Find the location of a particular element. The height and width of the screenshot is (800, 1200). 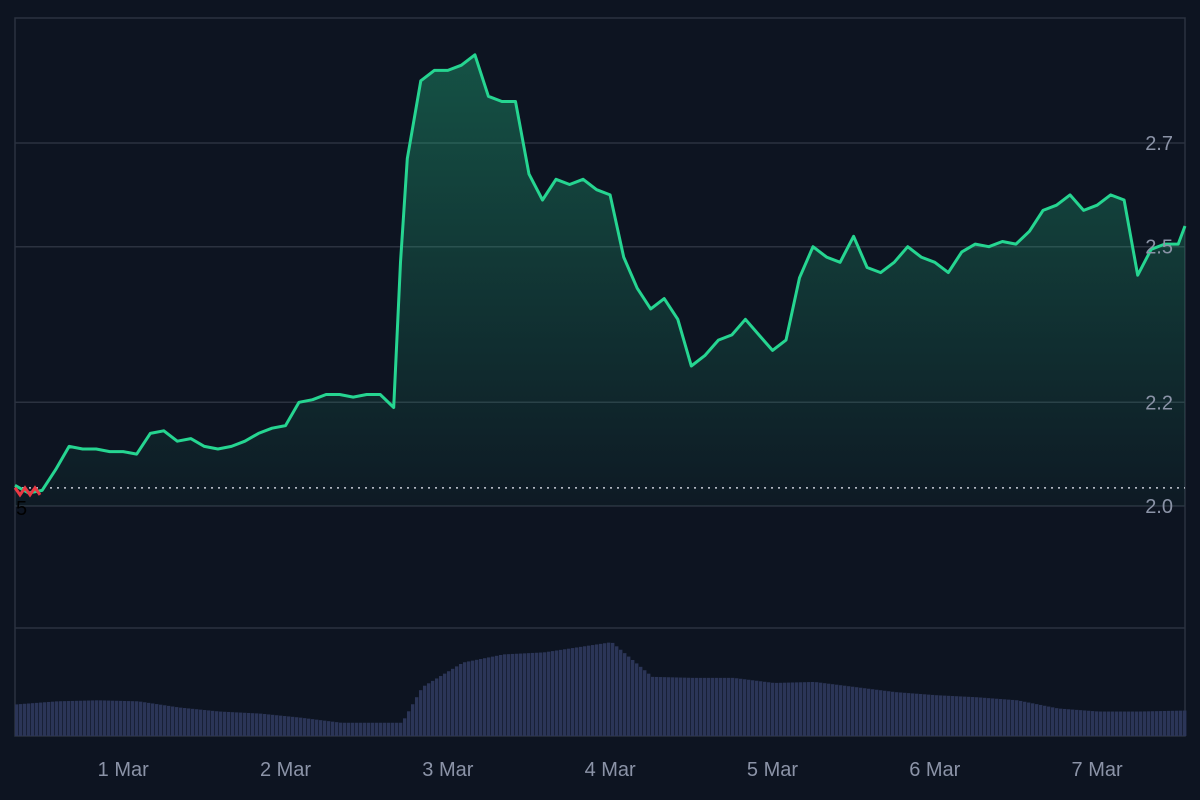

price-line-below-open is located at coordinates (27, 491).